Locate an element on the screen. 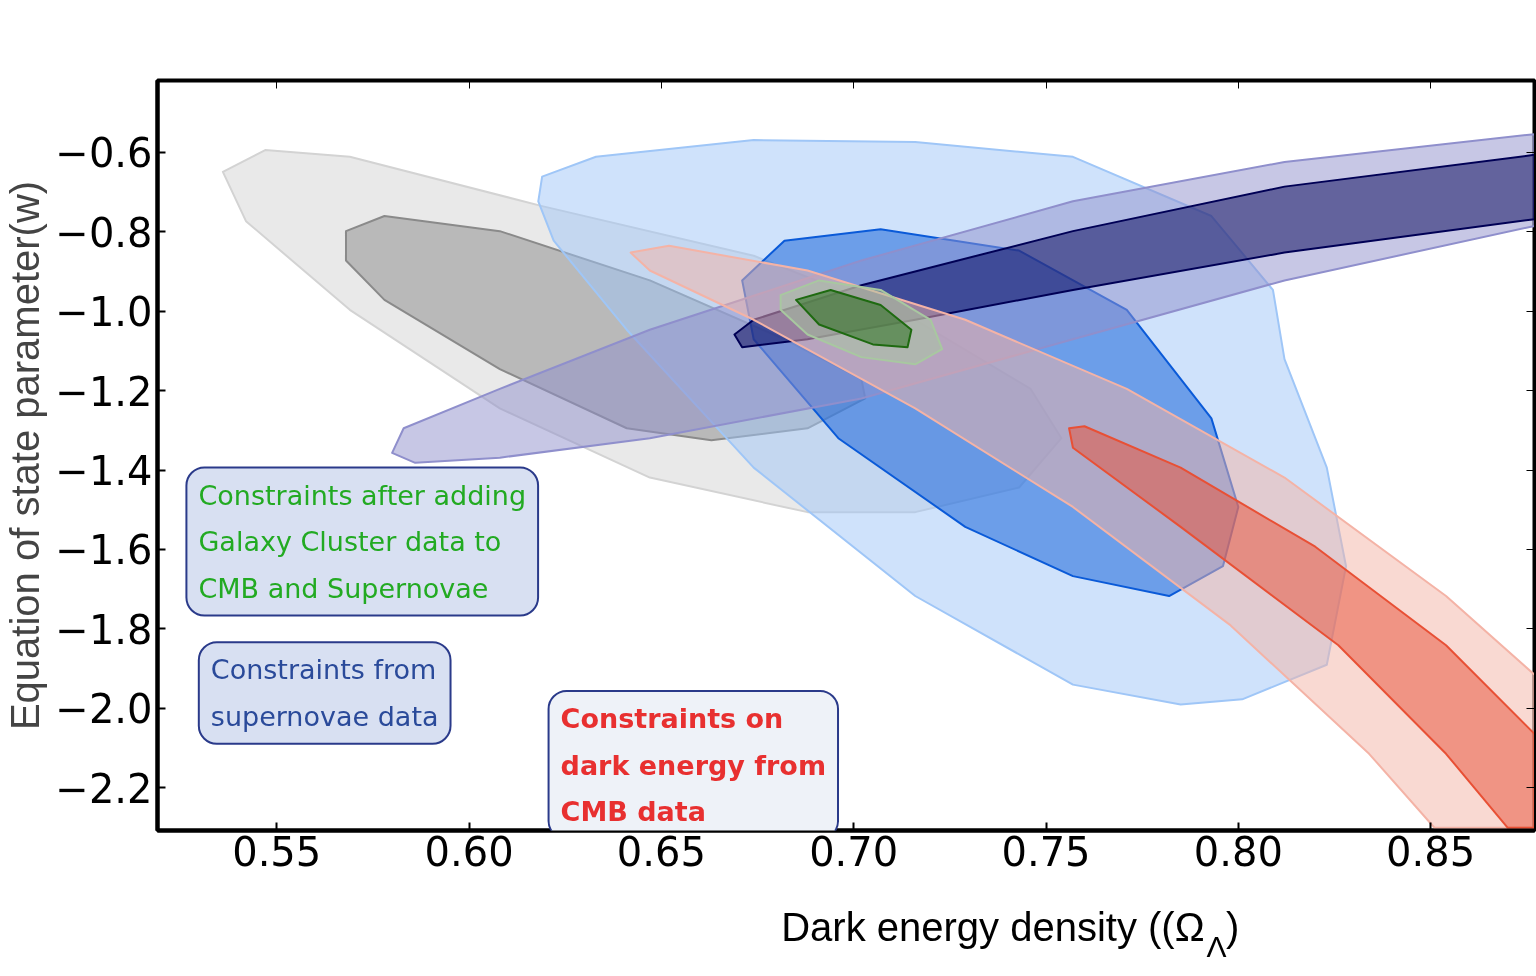  y-tick-label: −1.8 is located at coordinates (104, 629).